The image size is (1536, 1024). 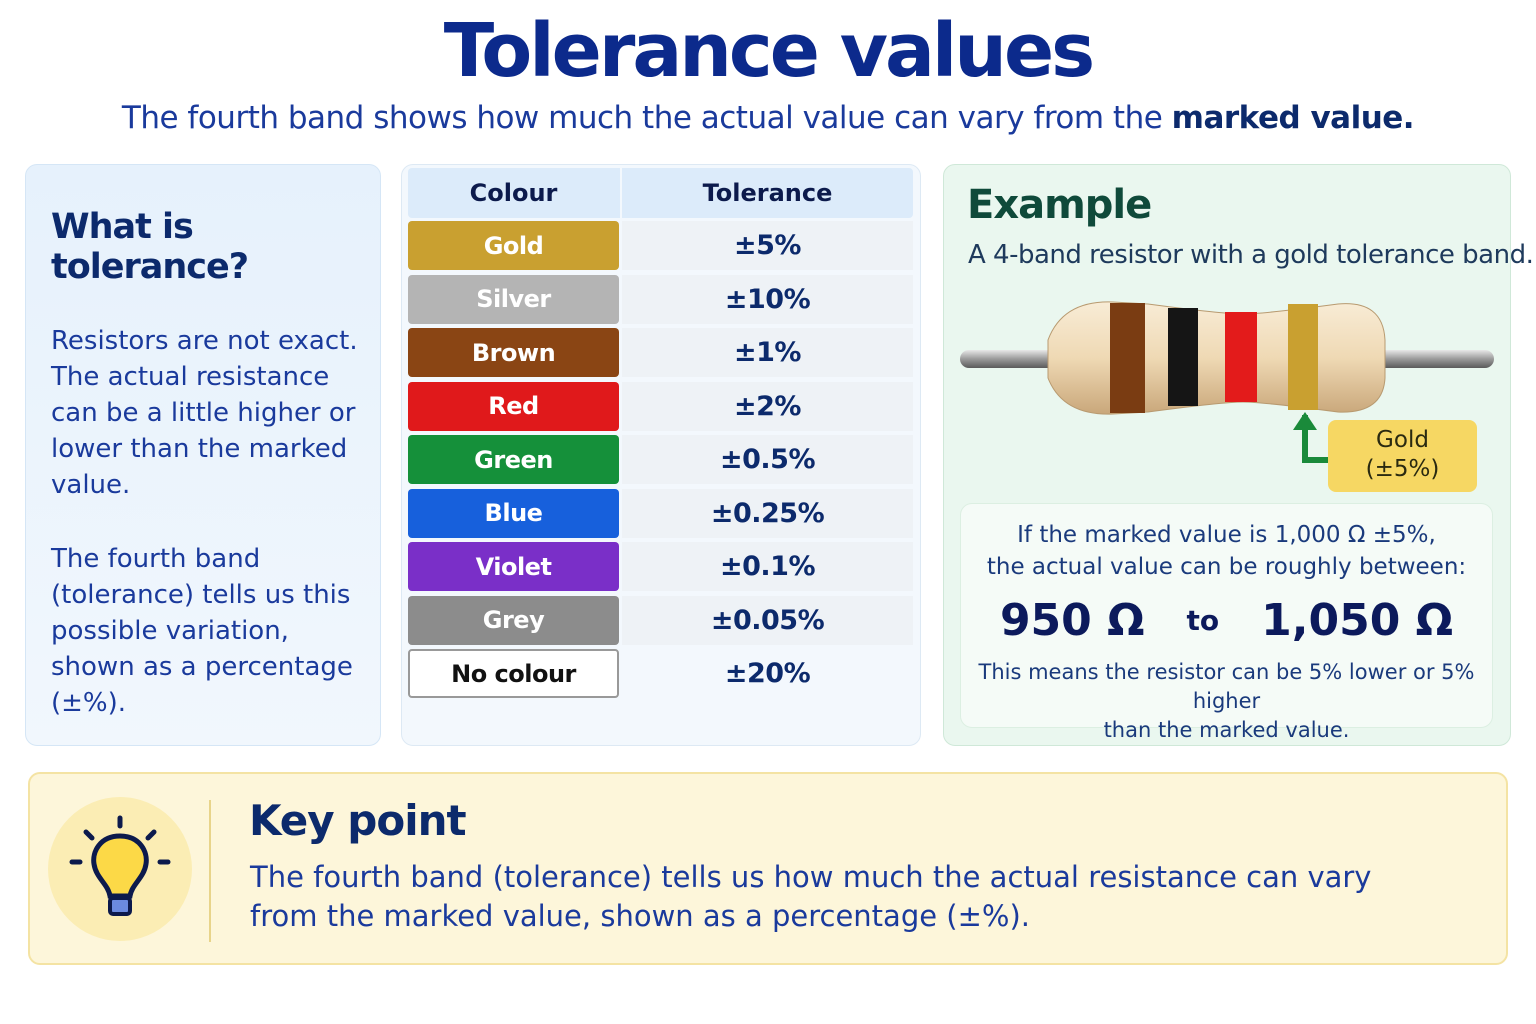 What do you see at coordinates (1357, 620) in the screenshot?
I see `range-high: 1,050 Ω` at bounding box center [1357, 620].